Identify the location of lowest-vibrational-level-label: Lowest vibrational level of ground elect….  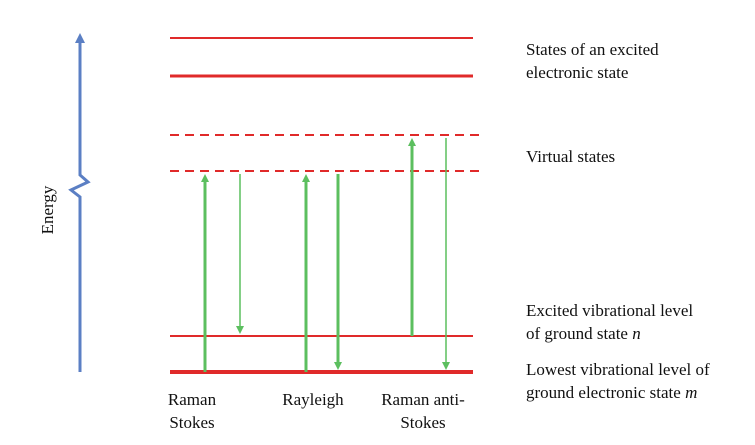
(618, 381).